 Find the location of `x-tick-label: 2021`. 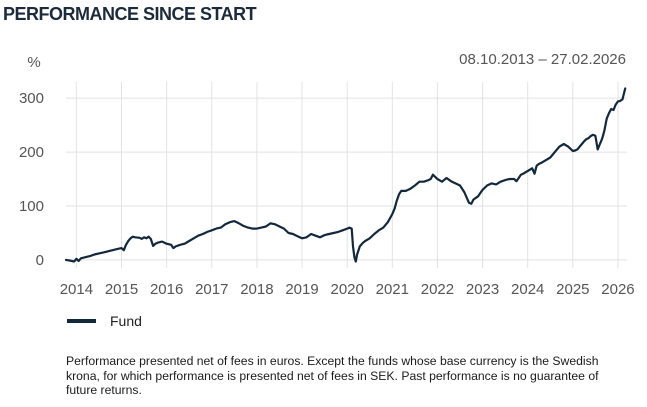

x-tick-label: 2021 is located at coordinates (392, 289).